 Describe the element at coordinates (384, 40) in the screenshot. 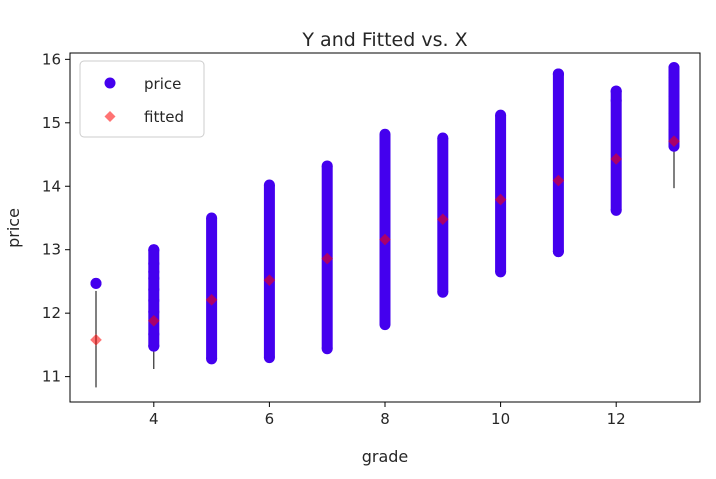

I see `chart-title: Y and Fitted vs. X` at that location.